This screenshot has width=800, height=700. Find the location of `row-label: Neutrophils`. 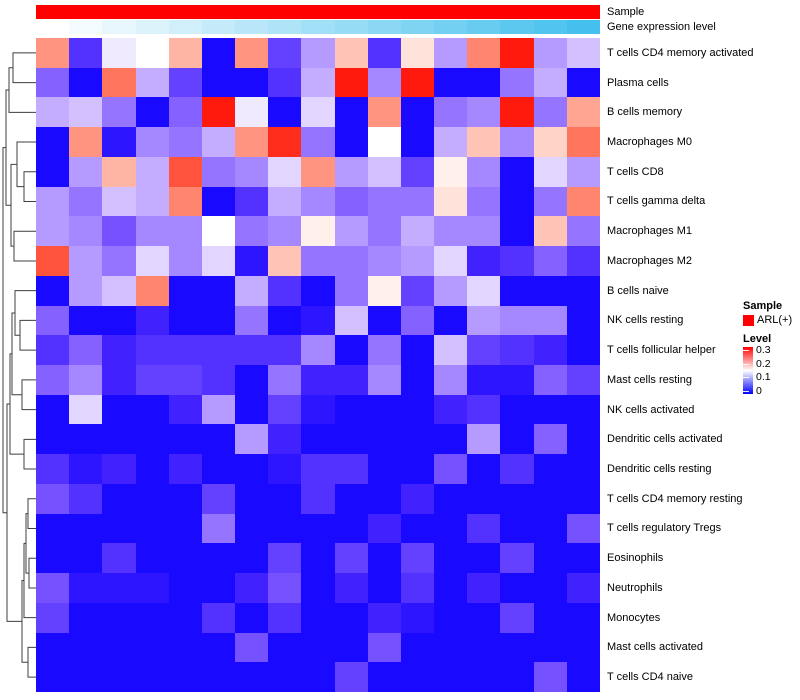

row-label: Neutrophils is located at coordinates (635, 587).